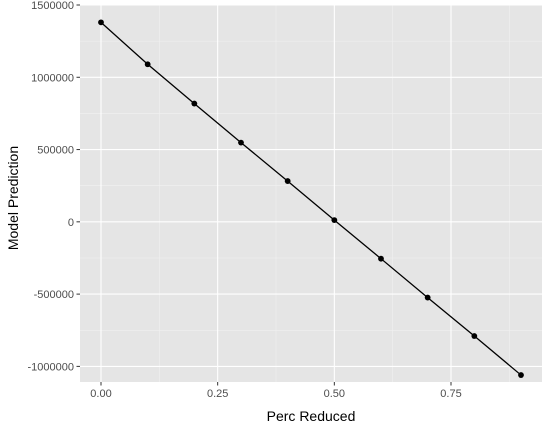 This screenshot has height=431, width=549. I want to click on x-tick-label: 0.75, so click(450, 394).